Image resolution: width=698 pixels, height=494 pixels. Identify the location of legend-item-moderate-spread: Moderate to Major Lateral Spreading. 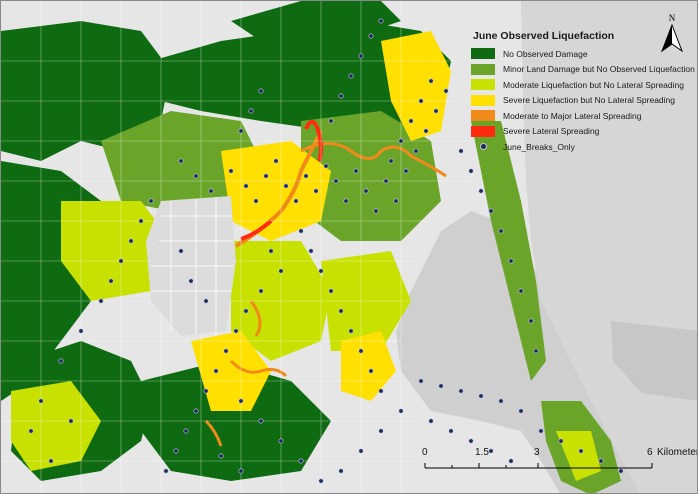
(584, 116).